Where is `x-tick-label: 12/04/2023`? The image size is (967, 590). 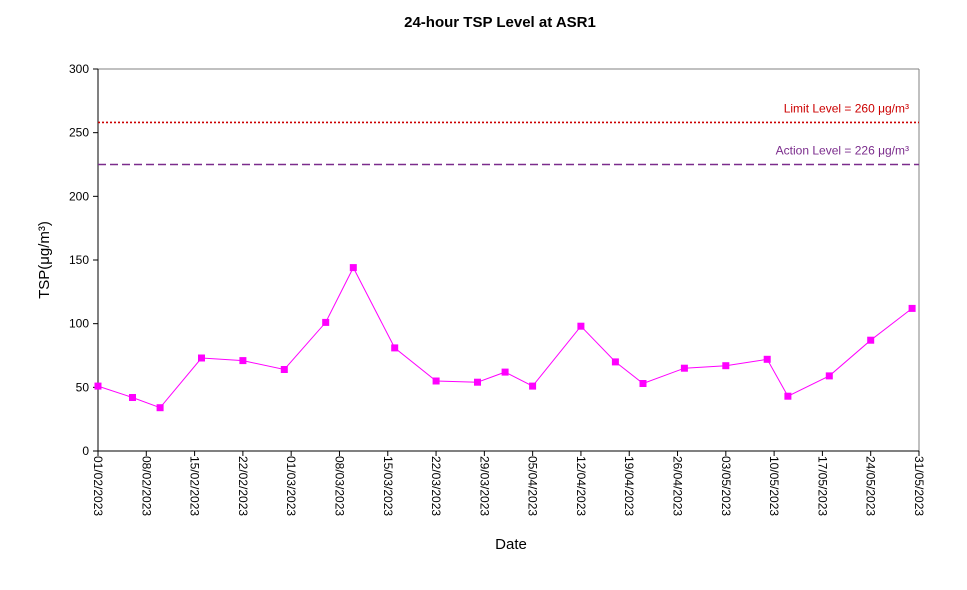
x-tick-label: 12/04/2023 is located at coordinates (581, 486).